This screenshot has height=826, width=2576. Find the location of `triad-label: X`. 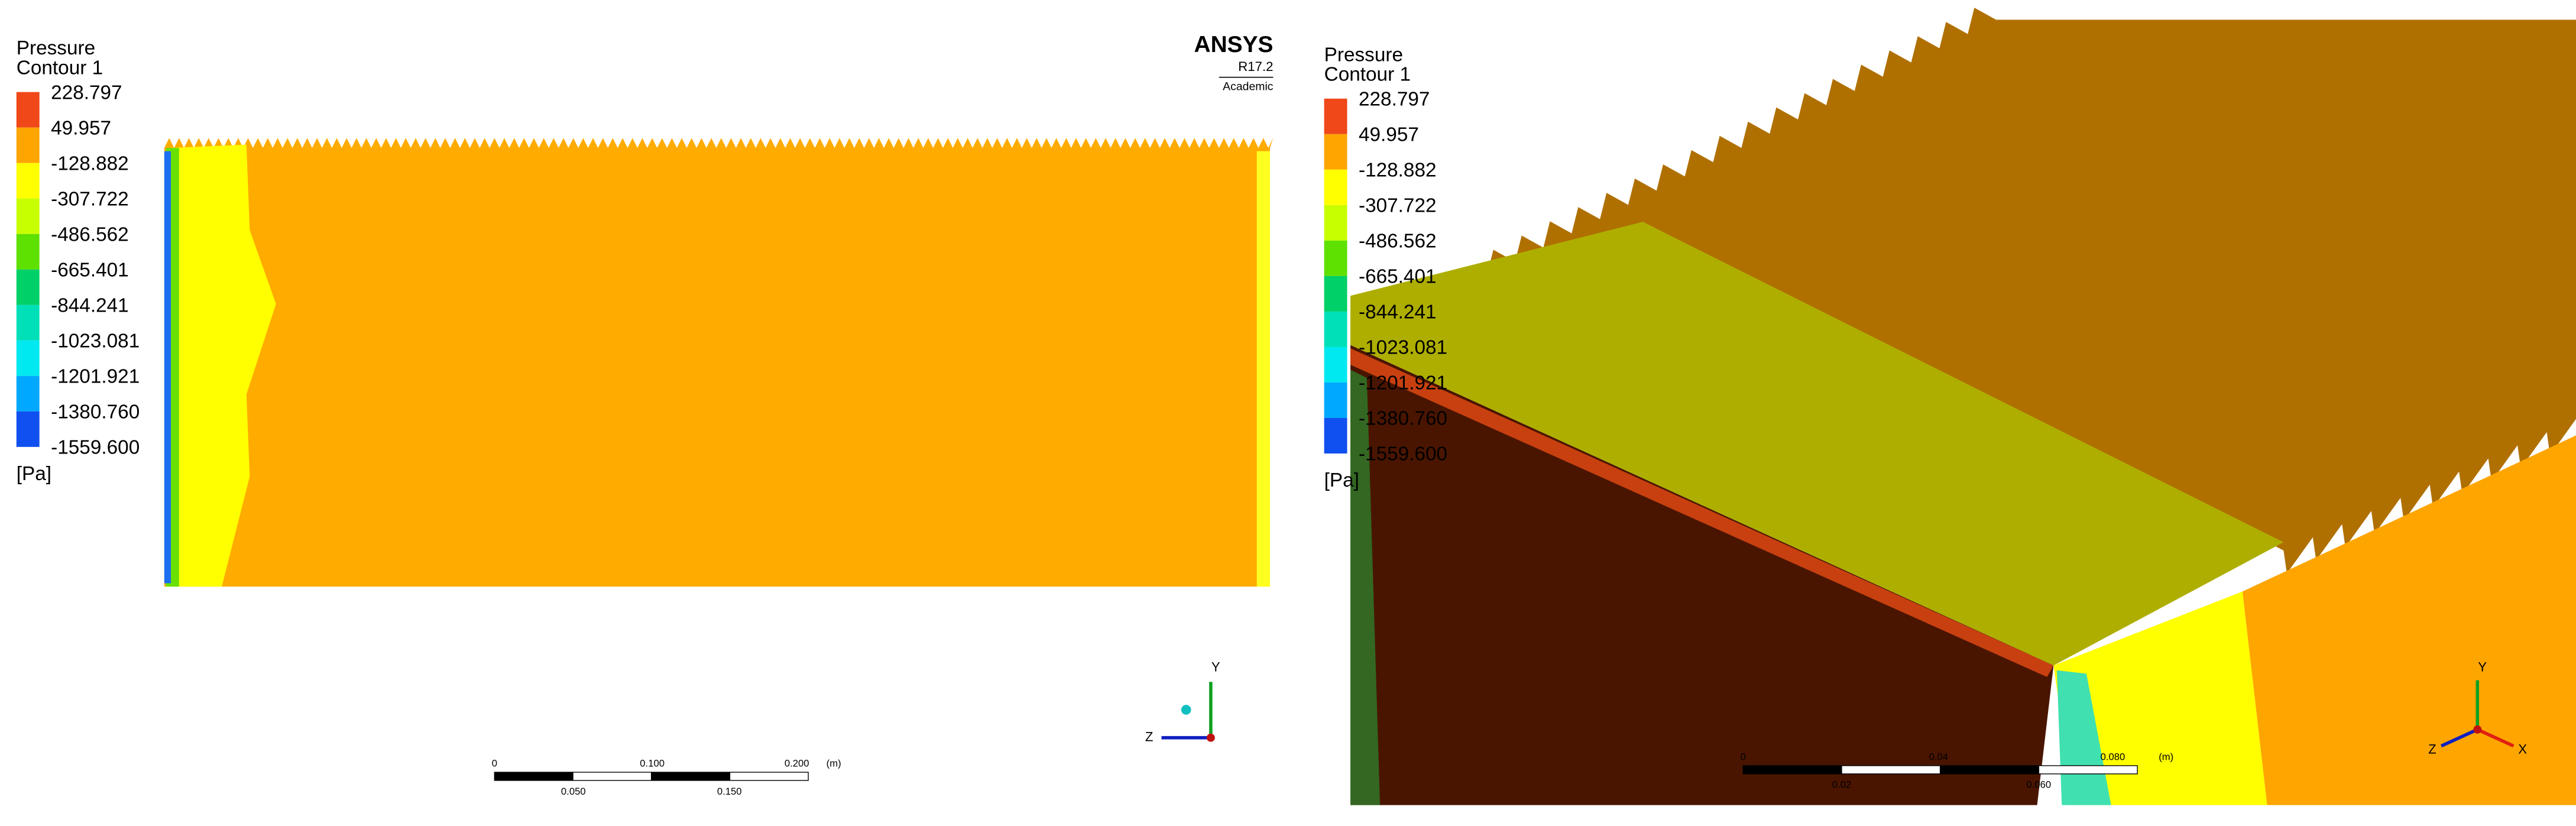

triad-label: X is located at coordinates (2522, 748).